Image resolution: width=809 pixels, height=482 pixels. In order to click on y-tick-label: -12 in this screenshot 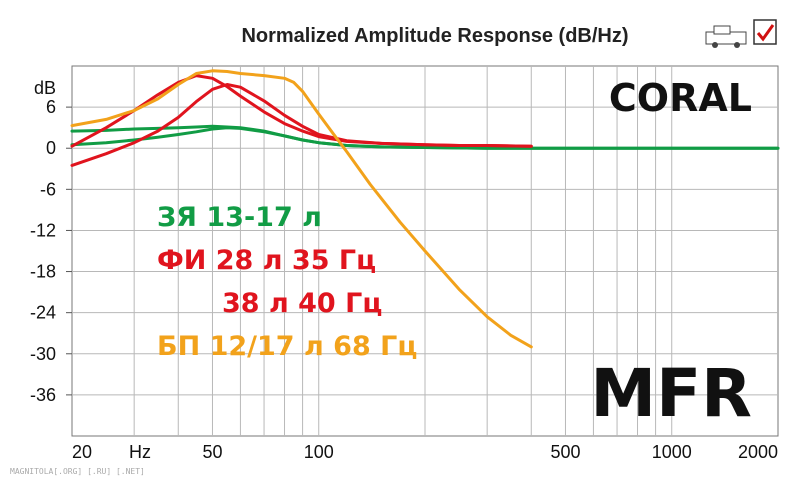, I will do `click(43, 230)`.